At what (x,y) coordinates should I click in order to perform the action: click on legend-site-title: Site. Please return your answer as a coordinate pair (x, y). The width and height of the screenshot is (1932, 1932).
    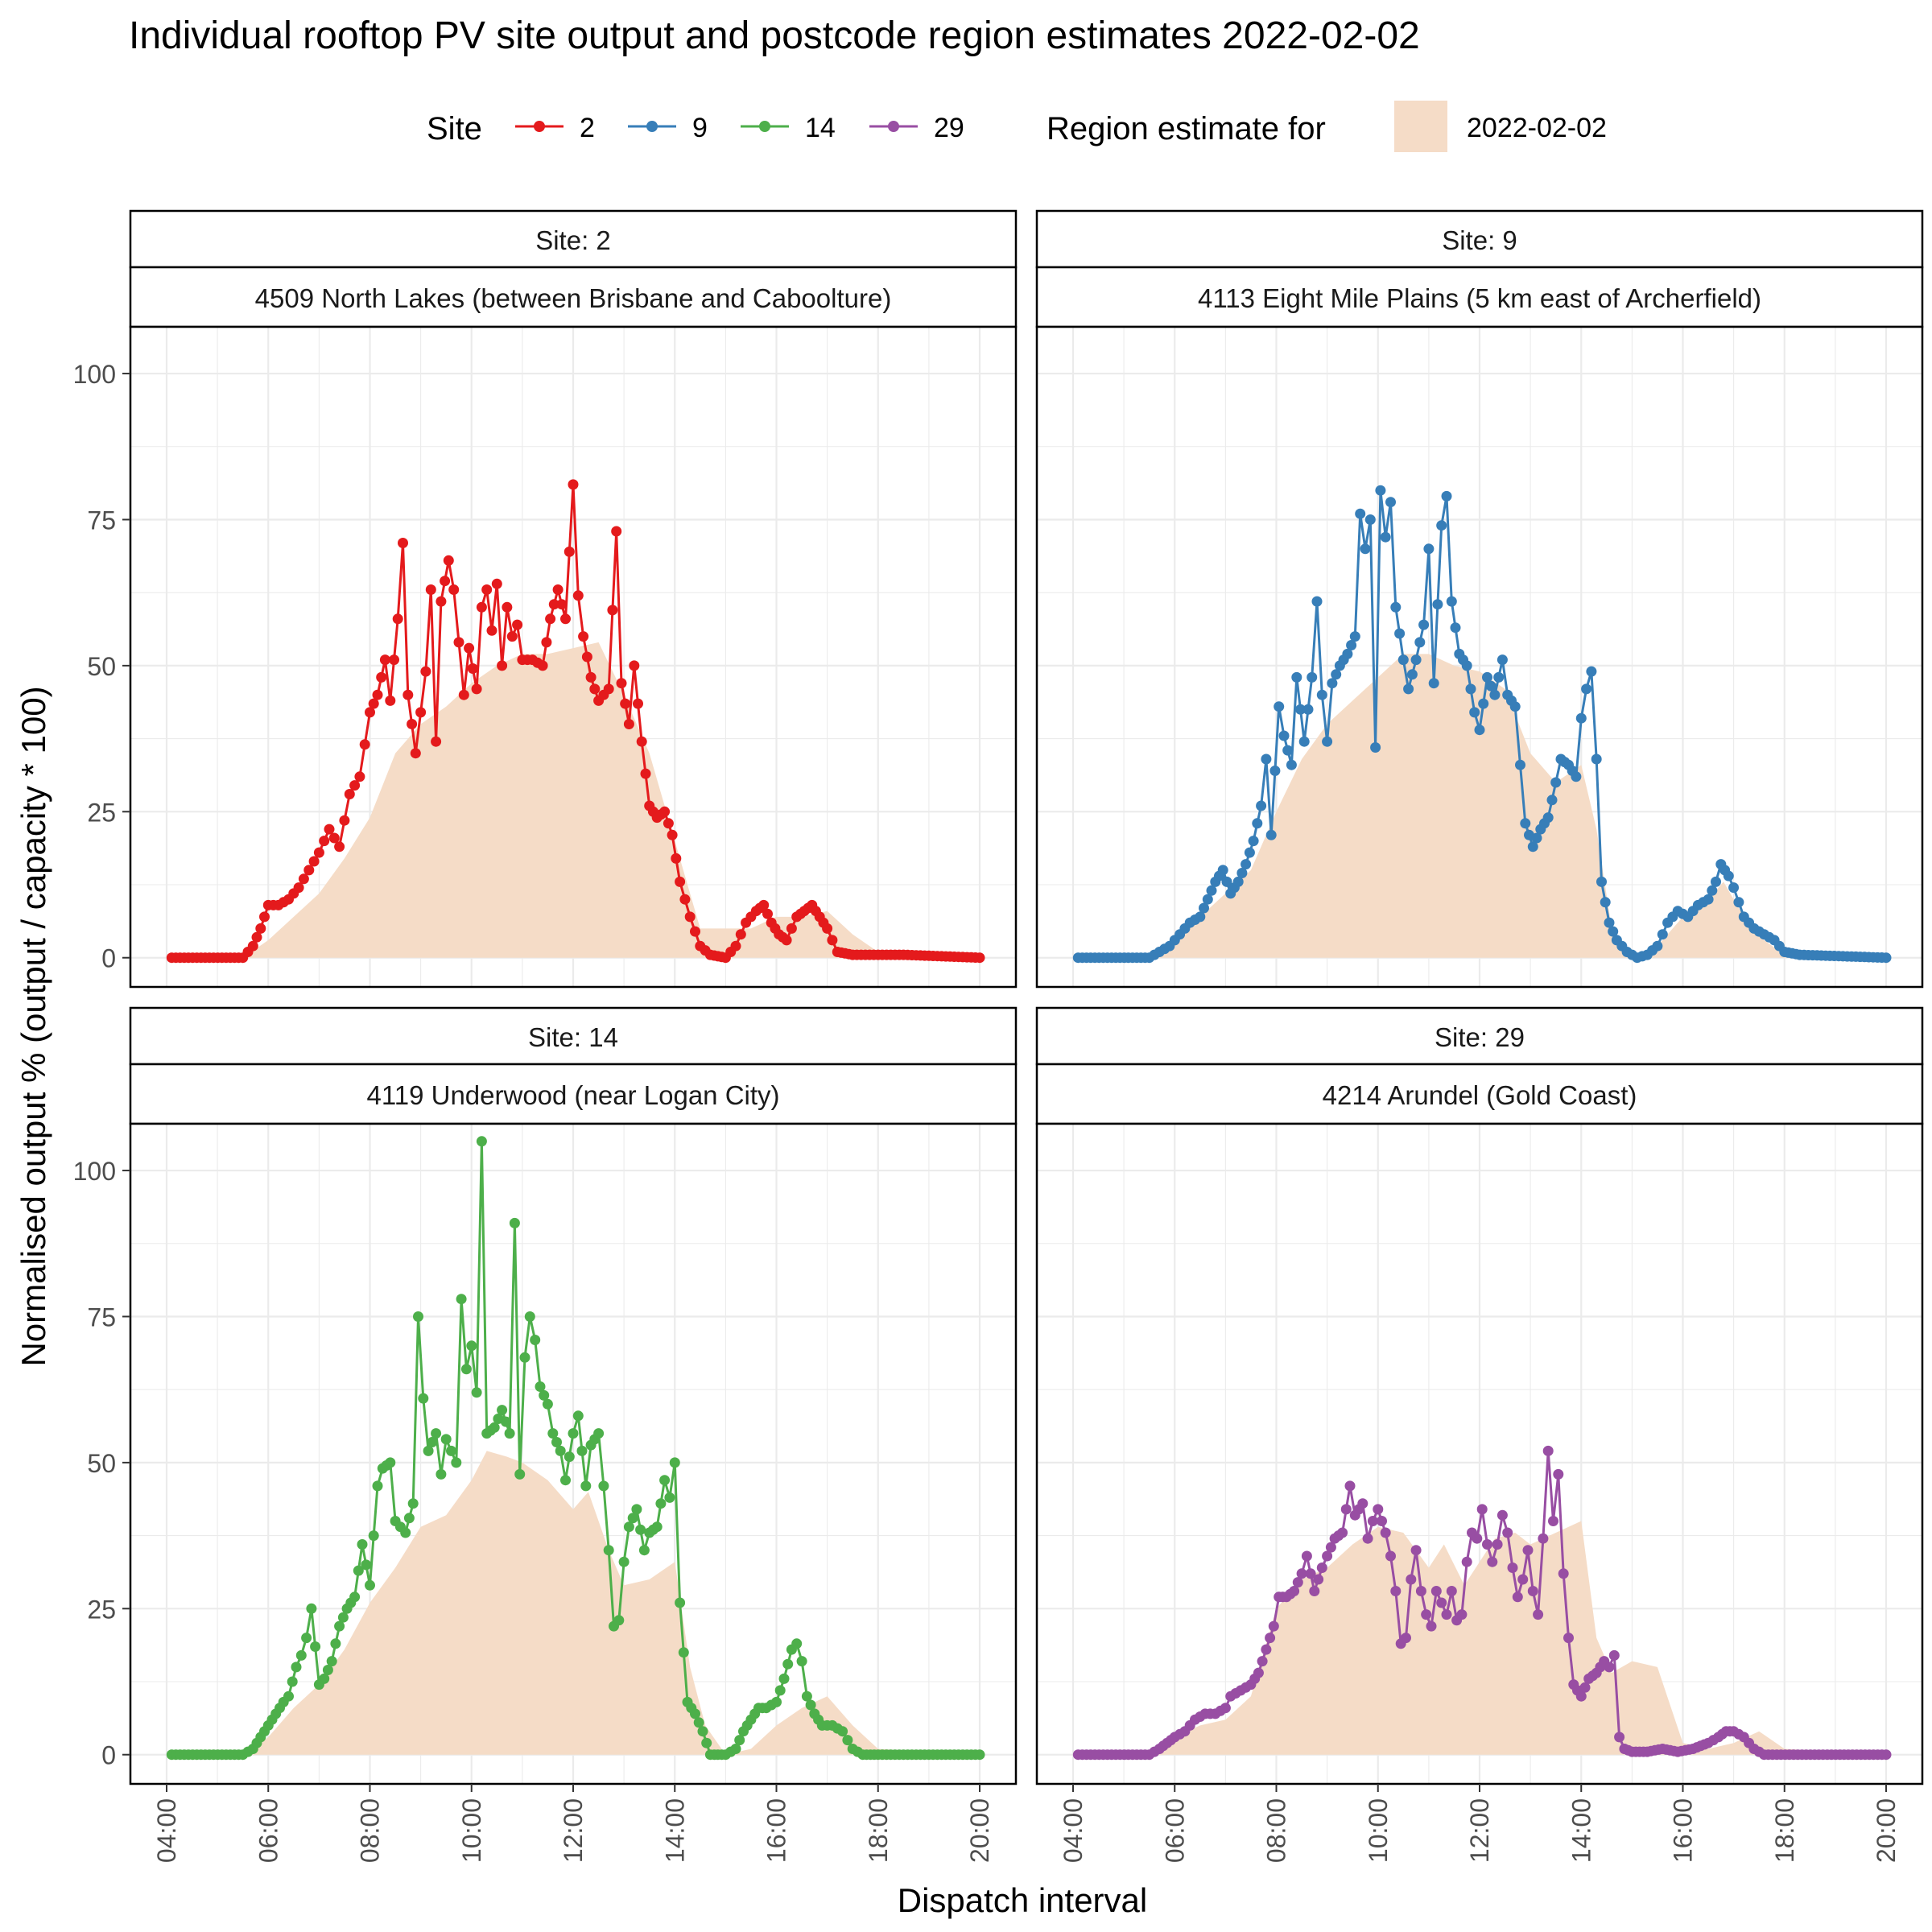
    Looking at the image, I should click on (454, 129).